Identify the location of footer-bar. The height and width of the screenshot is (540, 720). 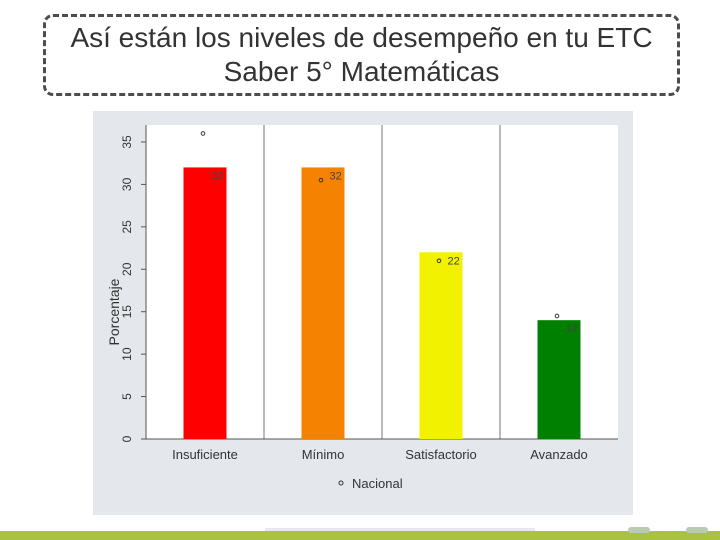
(360, 535).